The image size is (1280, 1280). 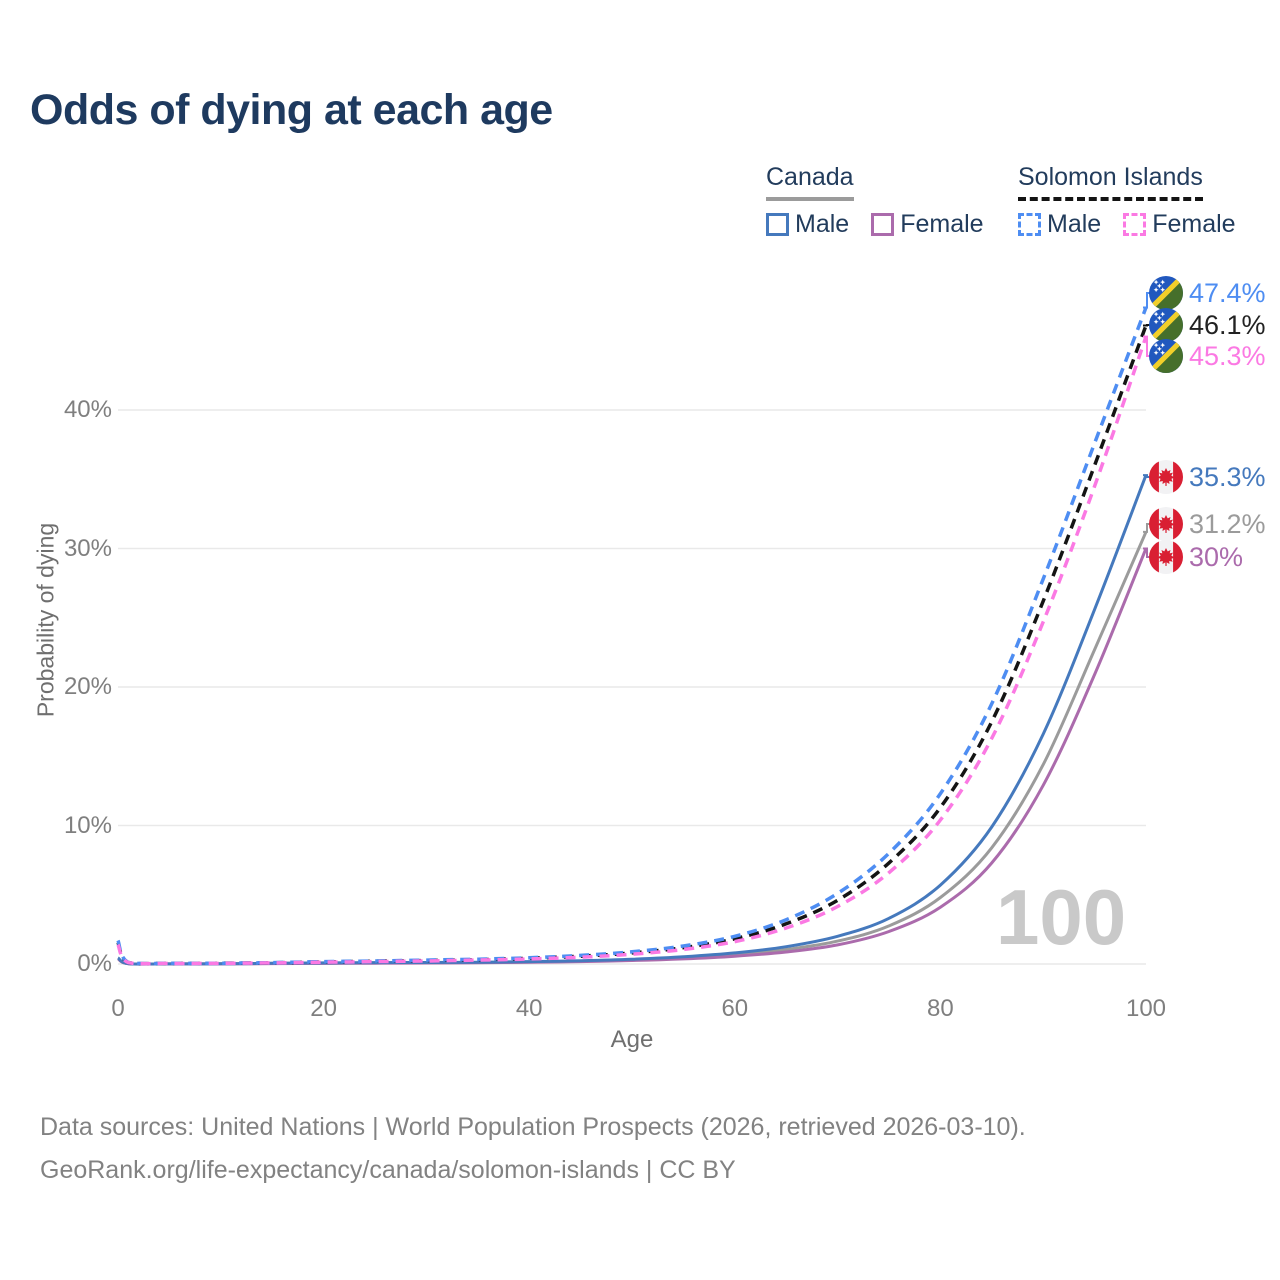 What do you see at coordinates (1194, 224) in the screenshot?
I see `legend-label-solomon-female: Female` at bounding box center [1194, 224].